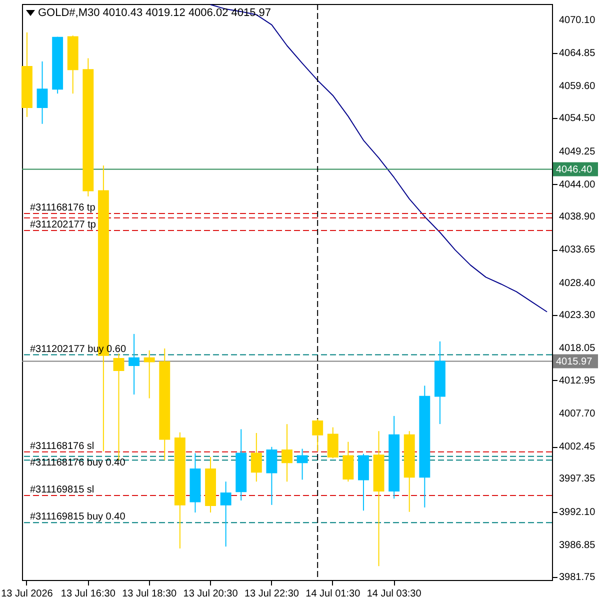 This screenshot has width=608, height=604. Describe the element at coordinates (577, 578) in the screenshot. I see `y-tick-label: 3981.75` at that location.